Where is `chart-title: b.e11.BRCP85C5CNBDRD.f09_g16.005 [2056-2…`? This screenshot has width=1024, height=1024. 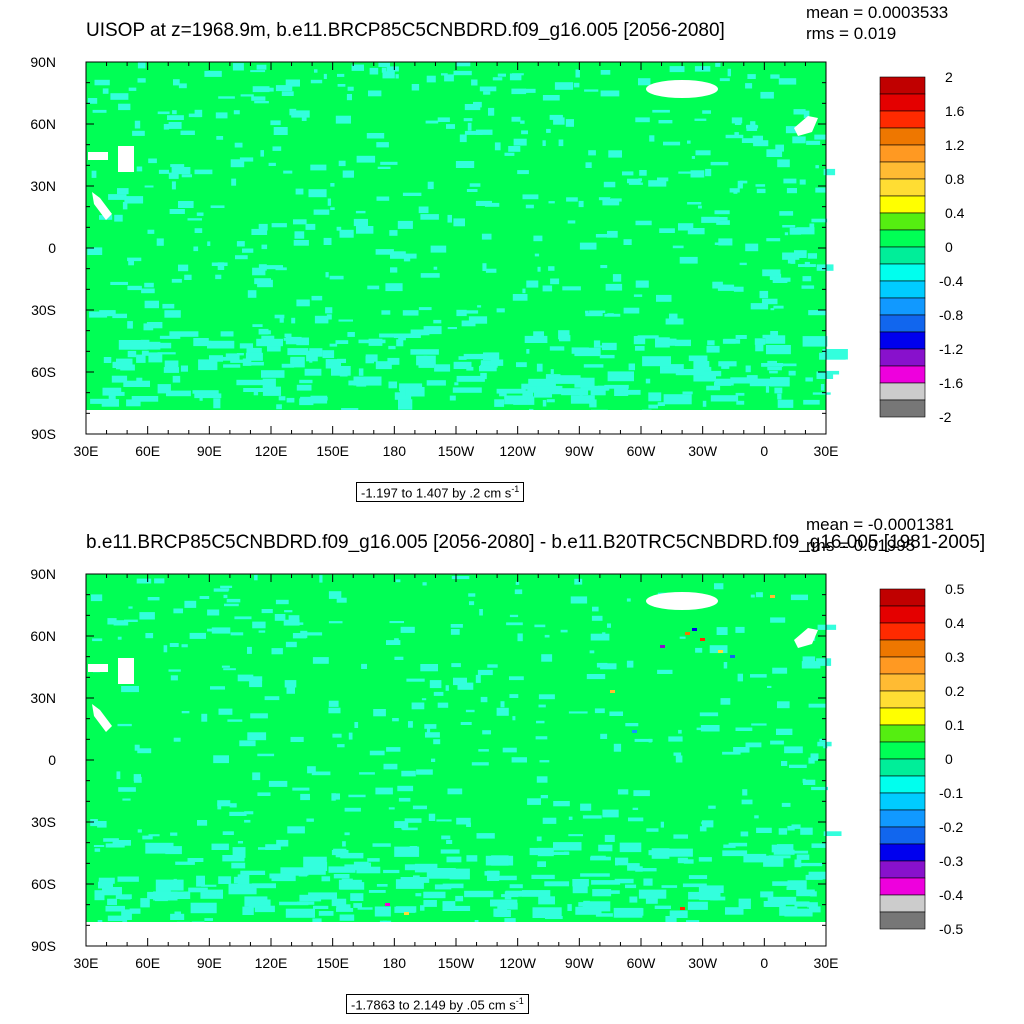 chart-title: b.e11.BRCP85C5CNBDRD.f09_g16.005 [2056-2… is located at coordinates (536, 542).